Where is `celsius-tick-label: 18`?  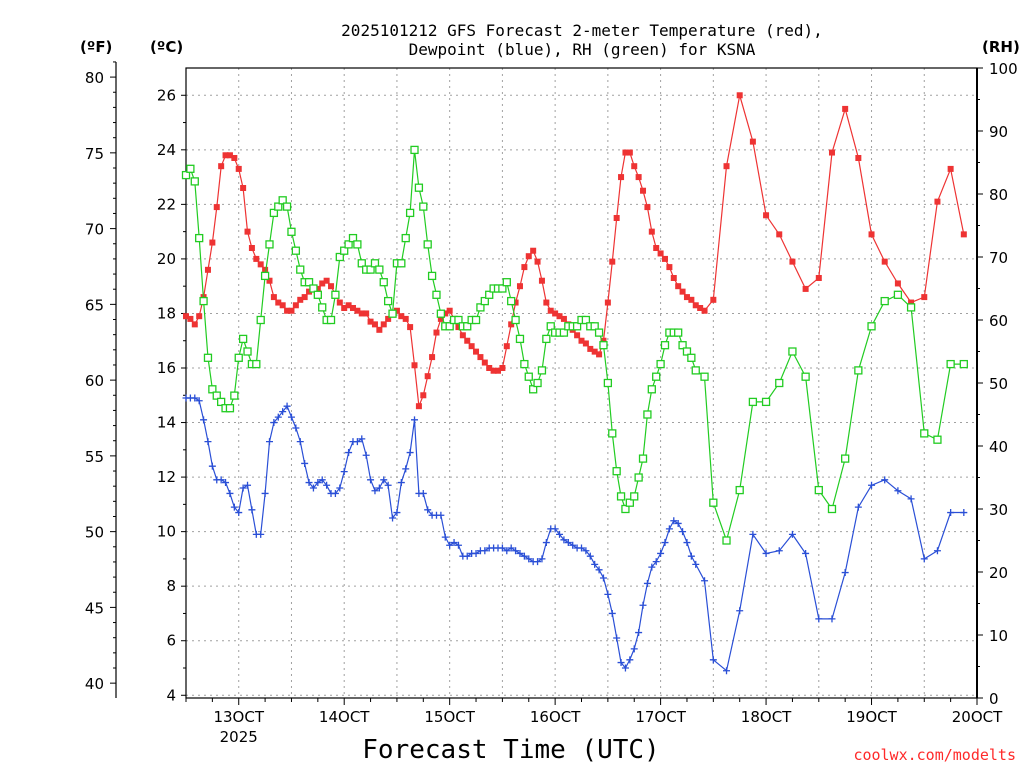 celsius-tick-label: 18 is located at coordinates (166, 313).